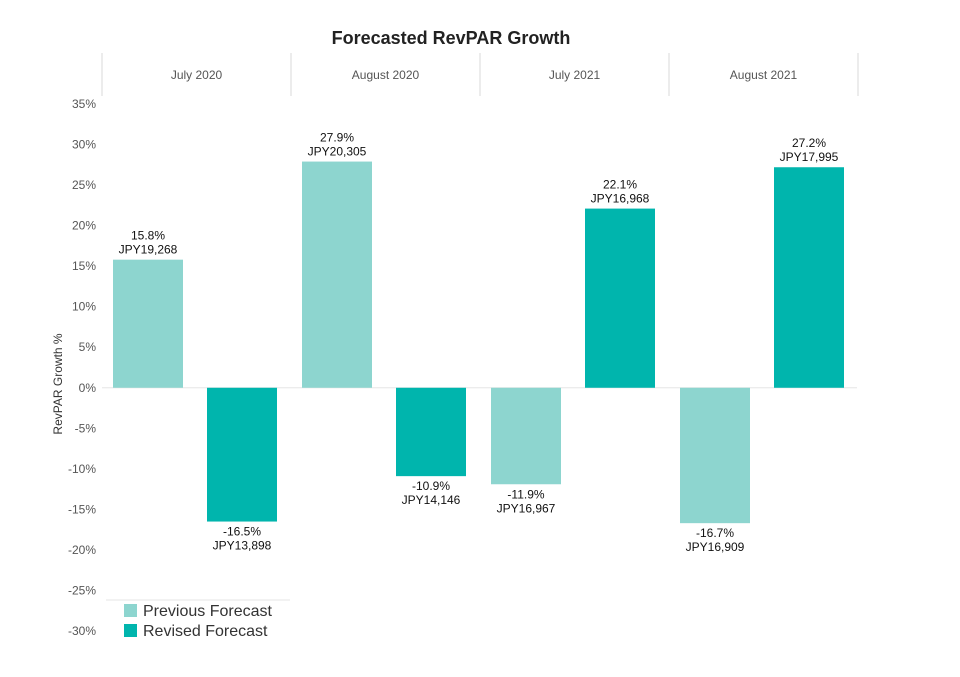 This screenshot has height=677, width=960. What do you see at coordinates (242, 546) in the screenshot?
I see `data-label-revpar: JPY13,898` at bounding box center [242, 546].